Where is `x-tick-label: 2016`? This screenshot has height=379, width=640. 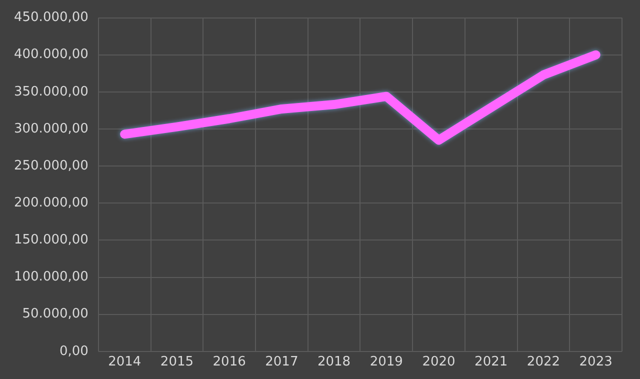
x-tick-label: 2016 is located at coordinates (229, 362).